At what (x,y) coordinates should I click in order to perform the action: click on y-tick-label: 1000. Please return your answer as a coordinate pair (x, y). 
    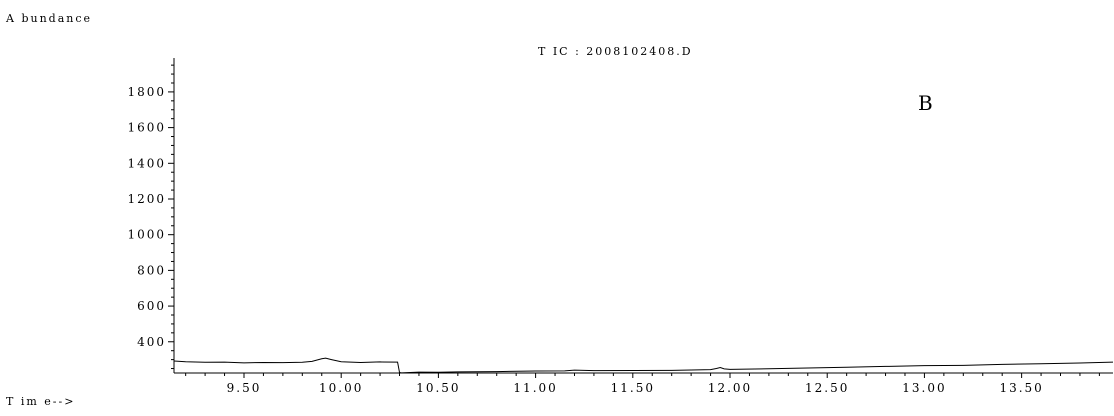
    Looking at the image, I should click on (146, 235).